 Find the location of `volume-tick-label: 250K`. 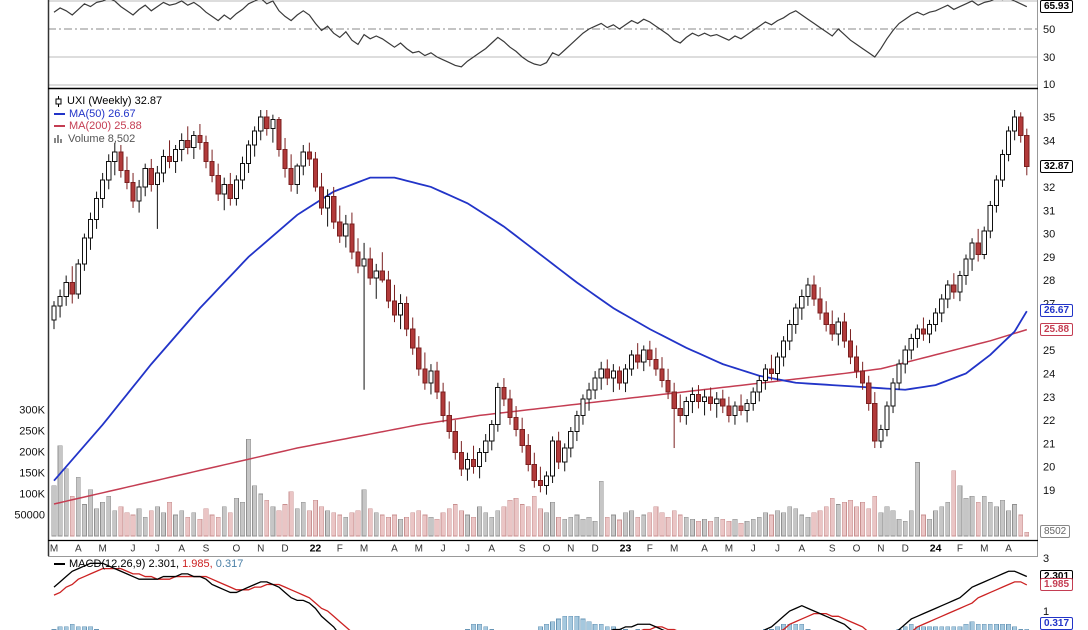

volume-tick-label: 250K is located at coordinates (32, 432).